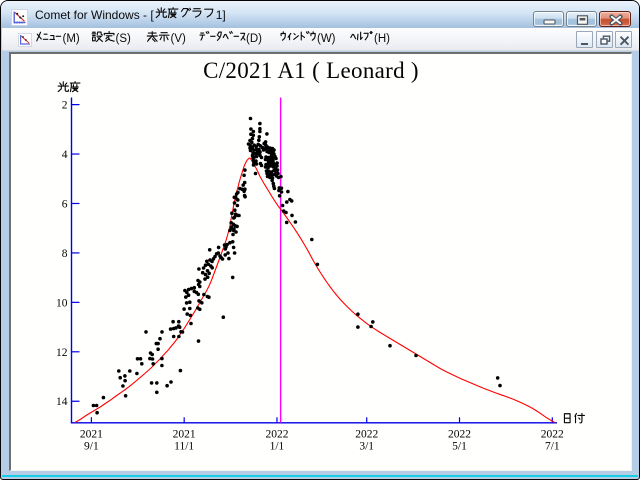 Image resolution: width=640 pixels, height=480 pixels. Describe the element at coordinates (65, 106) in the screenshot. I see `y-tick-label: 2` at that location.